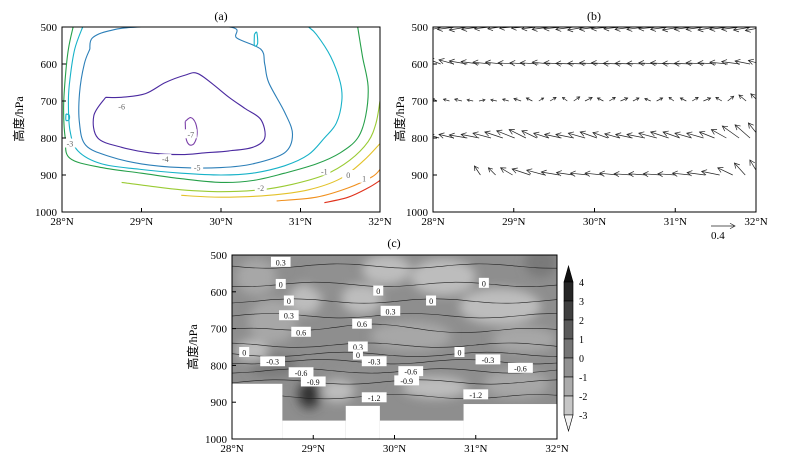 The width and height of the screenshot is (793, 458). I want to click on panel-a-ytick-label: 500, so click(49, 28).